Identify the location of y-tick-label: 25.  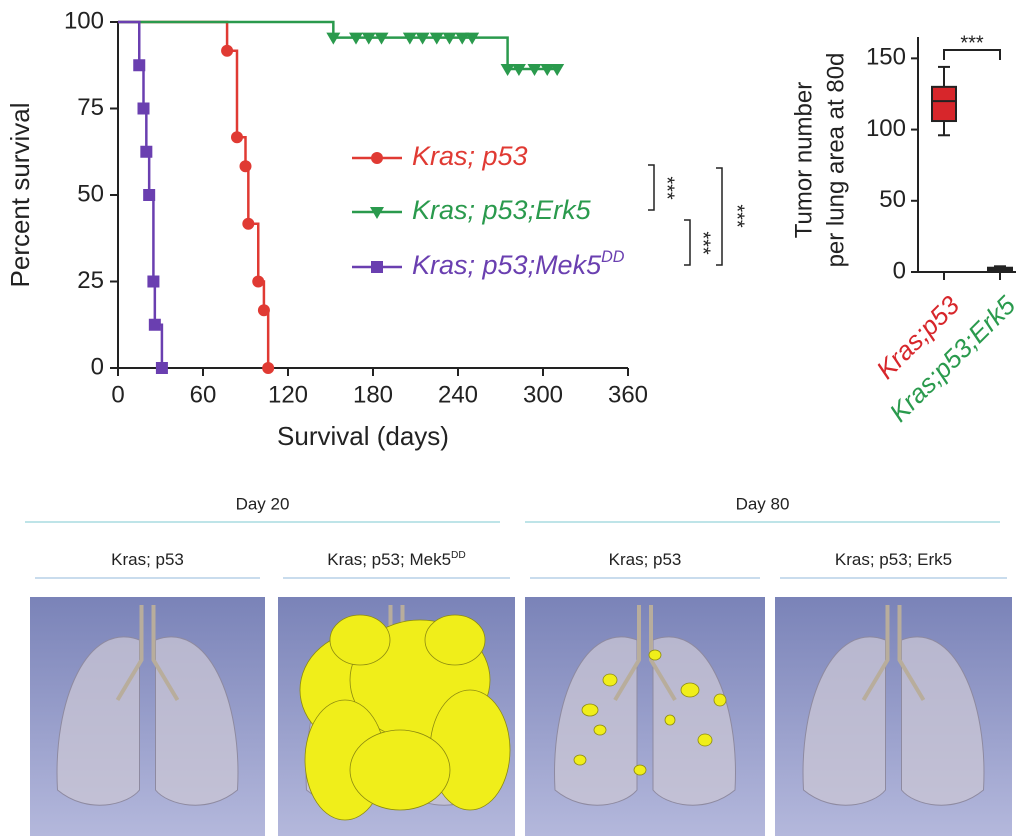
(90, 280).